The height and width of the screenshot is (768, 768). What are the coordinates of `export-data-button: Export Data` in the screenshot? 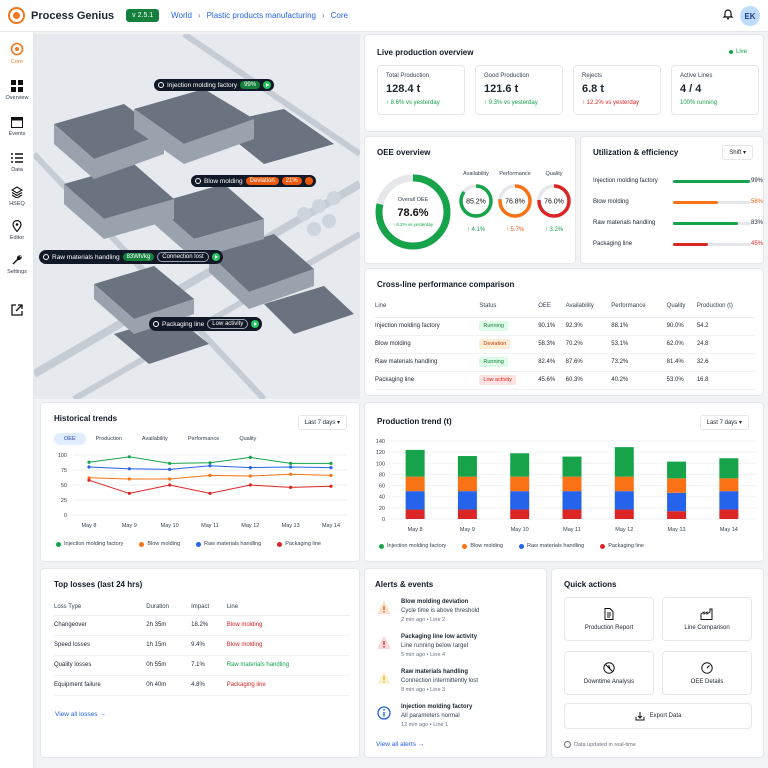 It's located at (658, 716).